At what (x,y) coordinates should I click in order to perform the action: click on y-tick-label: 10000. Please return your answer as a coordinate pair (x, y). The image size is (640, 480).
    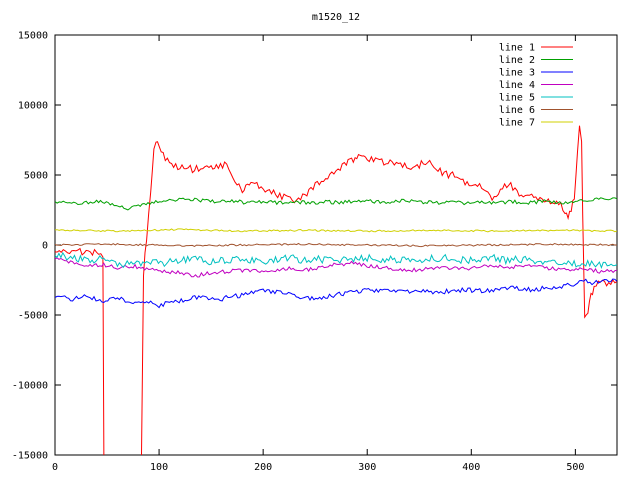
    Looking at the image, I should click on (33, 106).